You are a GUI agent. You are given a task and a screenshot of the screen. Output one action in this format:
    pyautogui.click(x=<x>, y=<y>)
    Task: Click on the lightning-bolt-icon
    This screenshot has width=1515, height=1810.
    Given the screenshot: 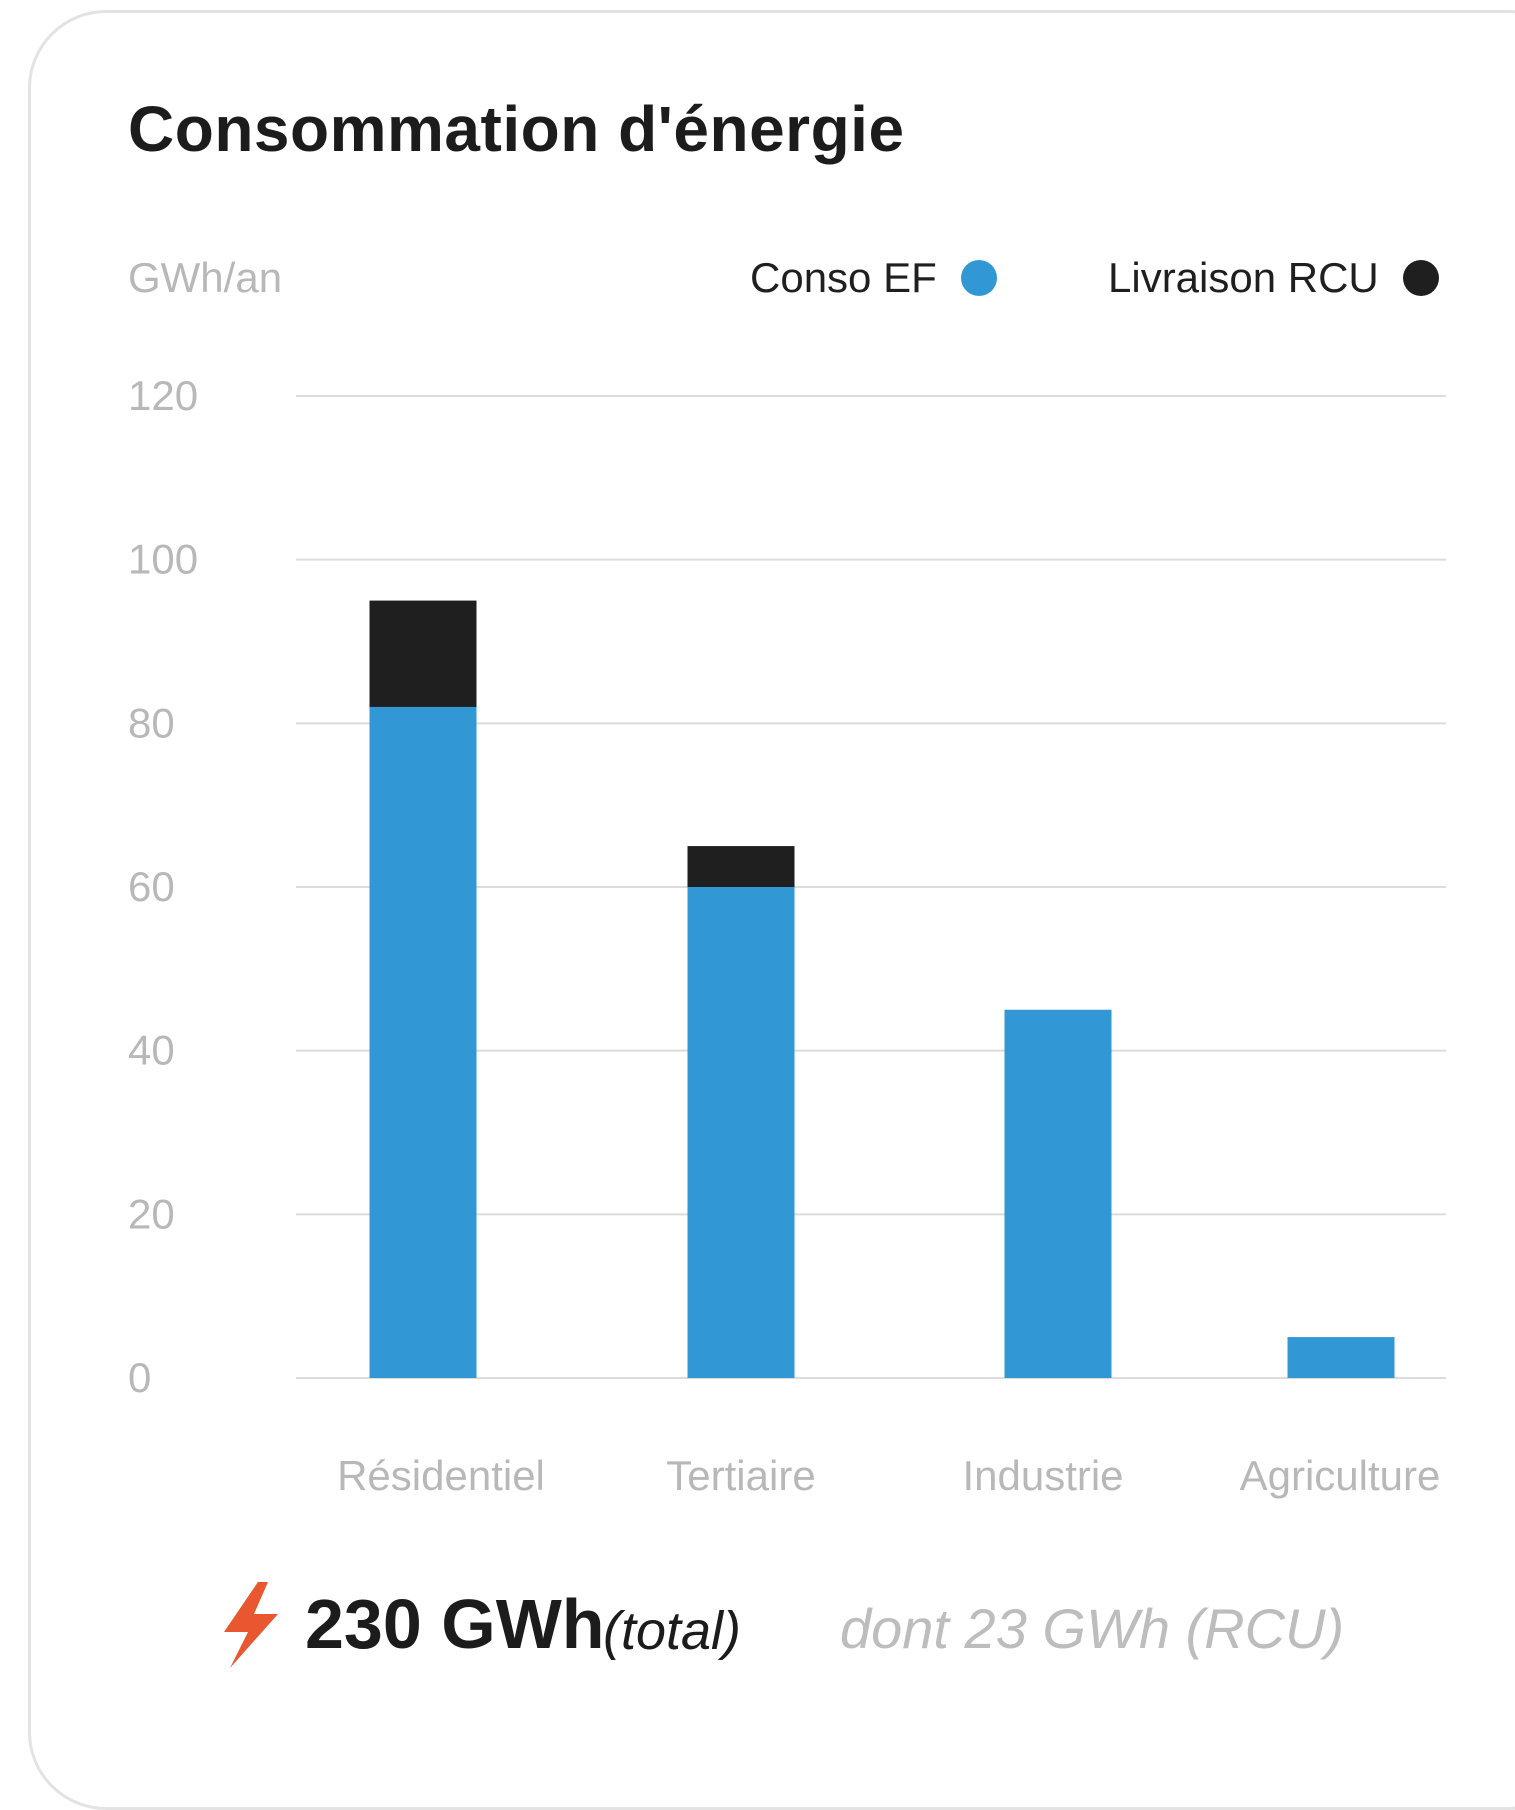 What is the action you would take?
    pyautogui.click(x=252, y=1627)
    